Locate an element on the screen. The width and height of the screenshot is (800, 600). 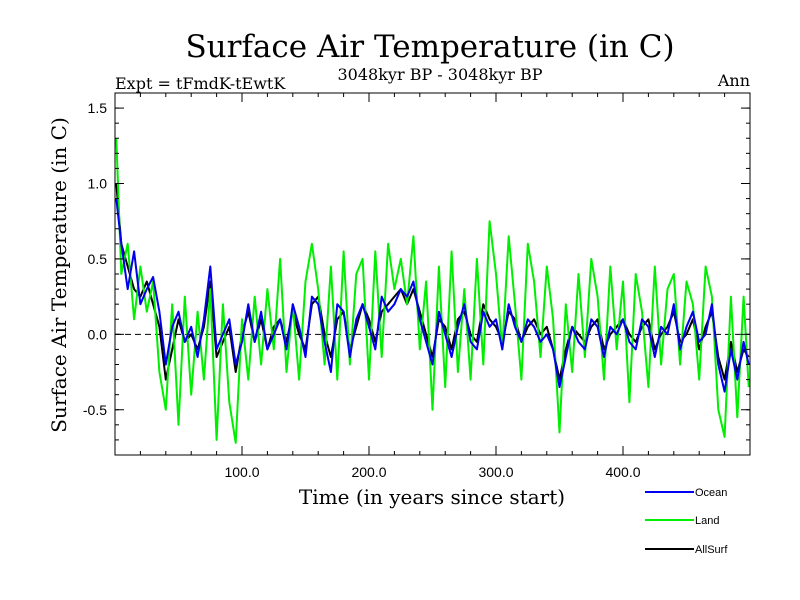
period-label: Ann is located at coordinates (733, 80).